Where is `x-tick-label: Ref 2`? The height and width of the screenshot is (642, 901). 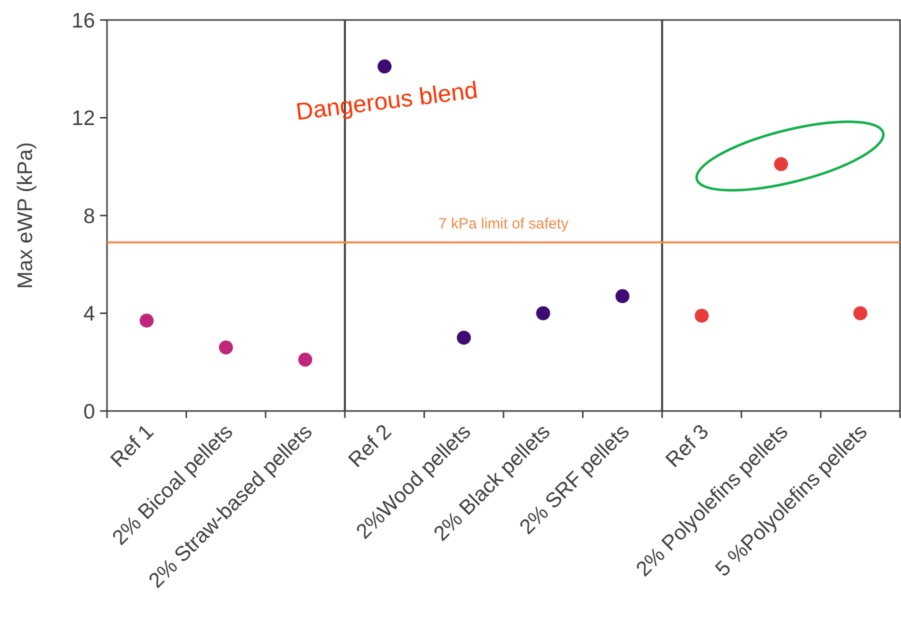 x-tick-label: Ref 2 is located at coordinates (370, 446).